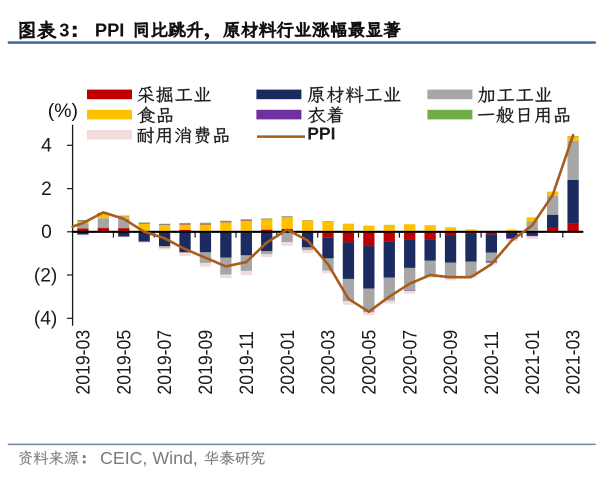  I want to click on svg-text: 4, so click(46, 146).